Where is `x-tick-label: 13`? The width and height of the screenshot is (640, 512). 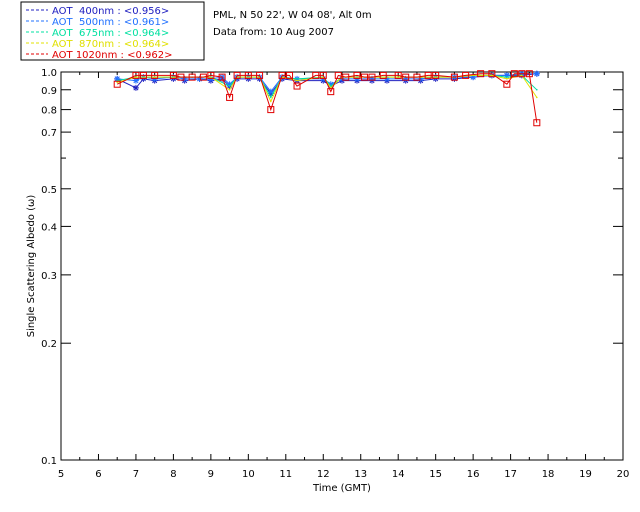 x-tick-label: 13 is located at coordinates (360, 474).